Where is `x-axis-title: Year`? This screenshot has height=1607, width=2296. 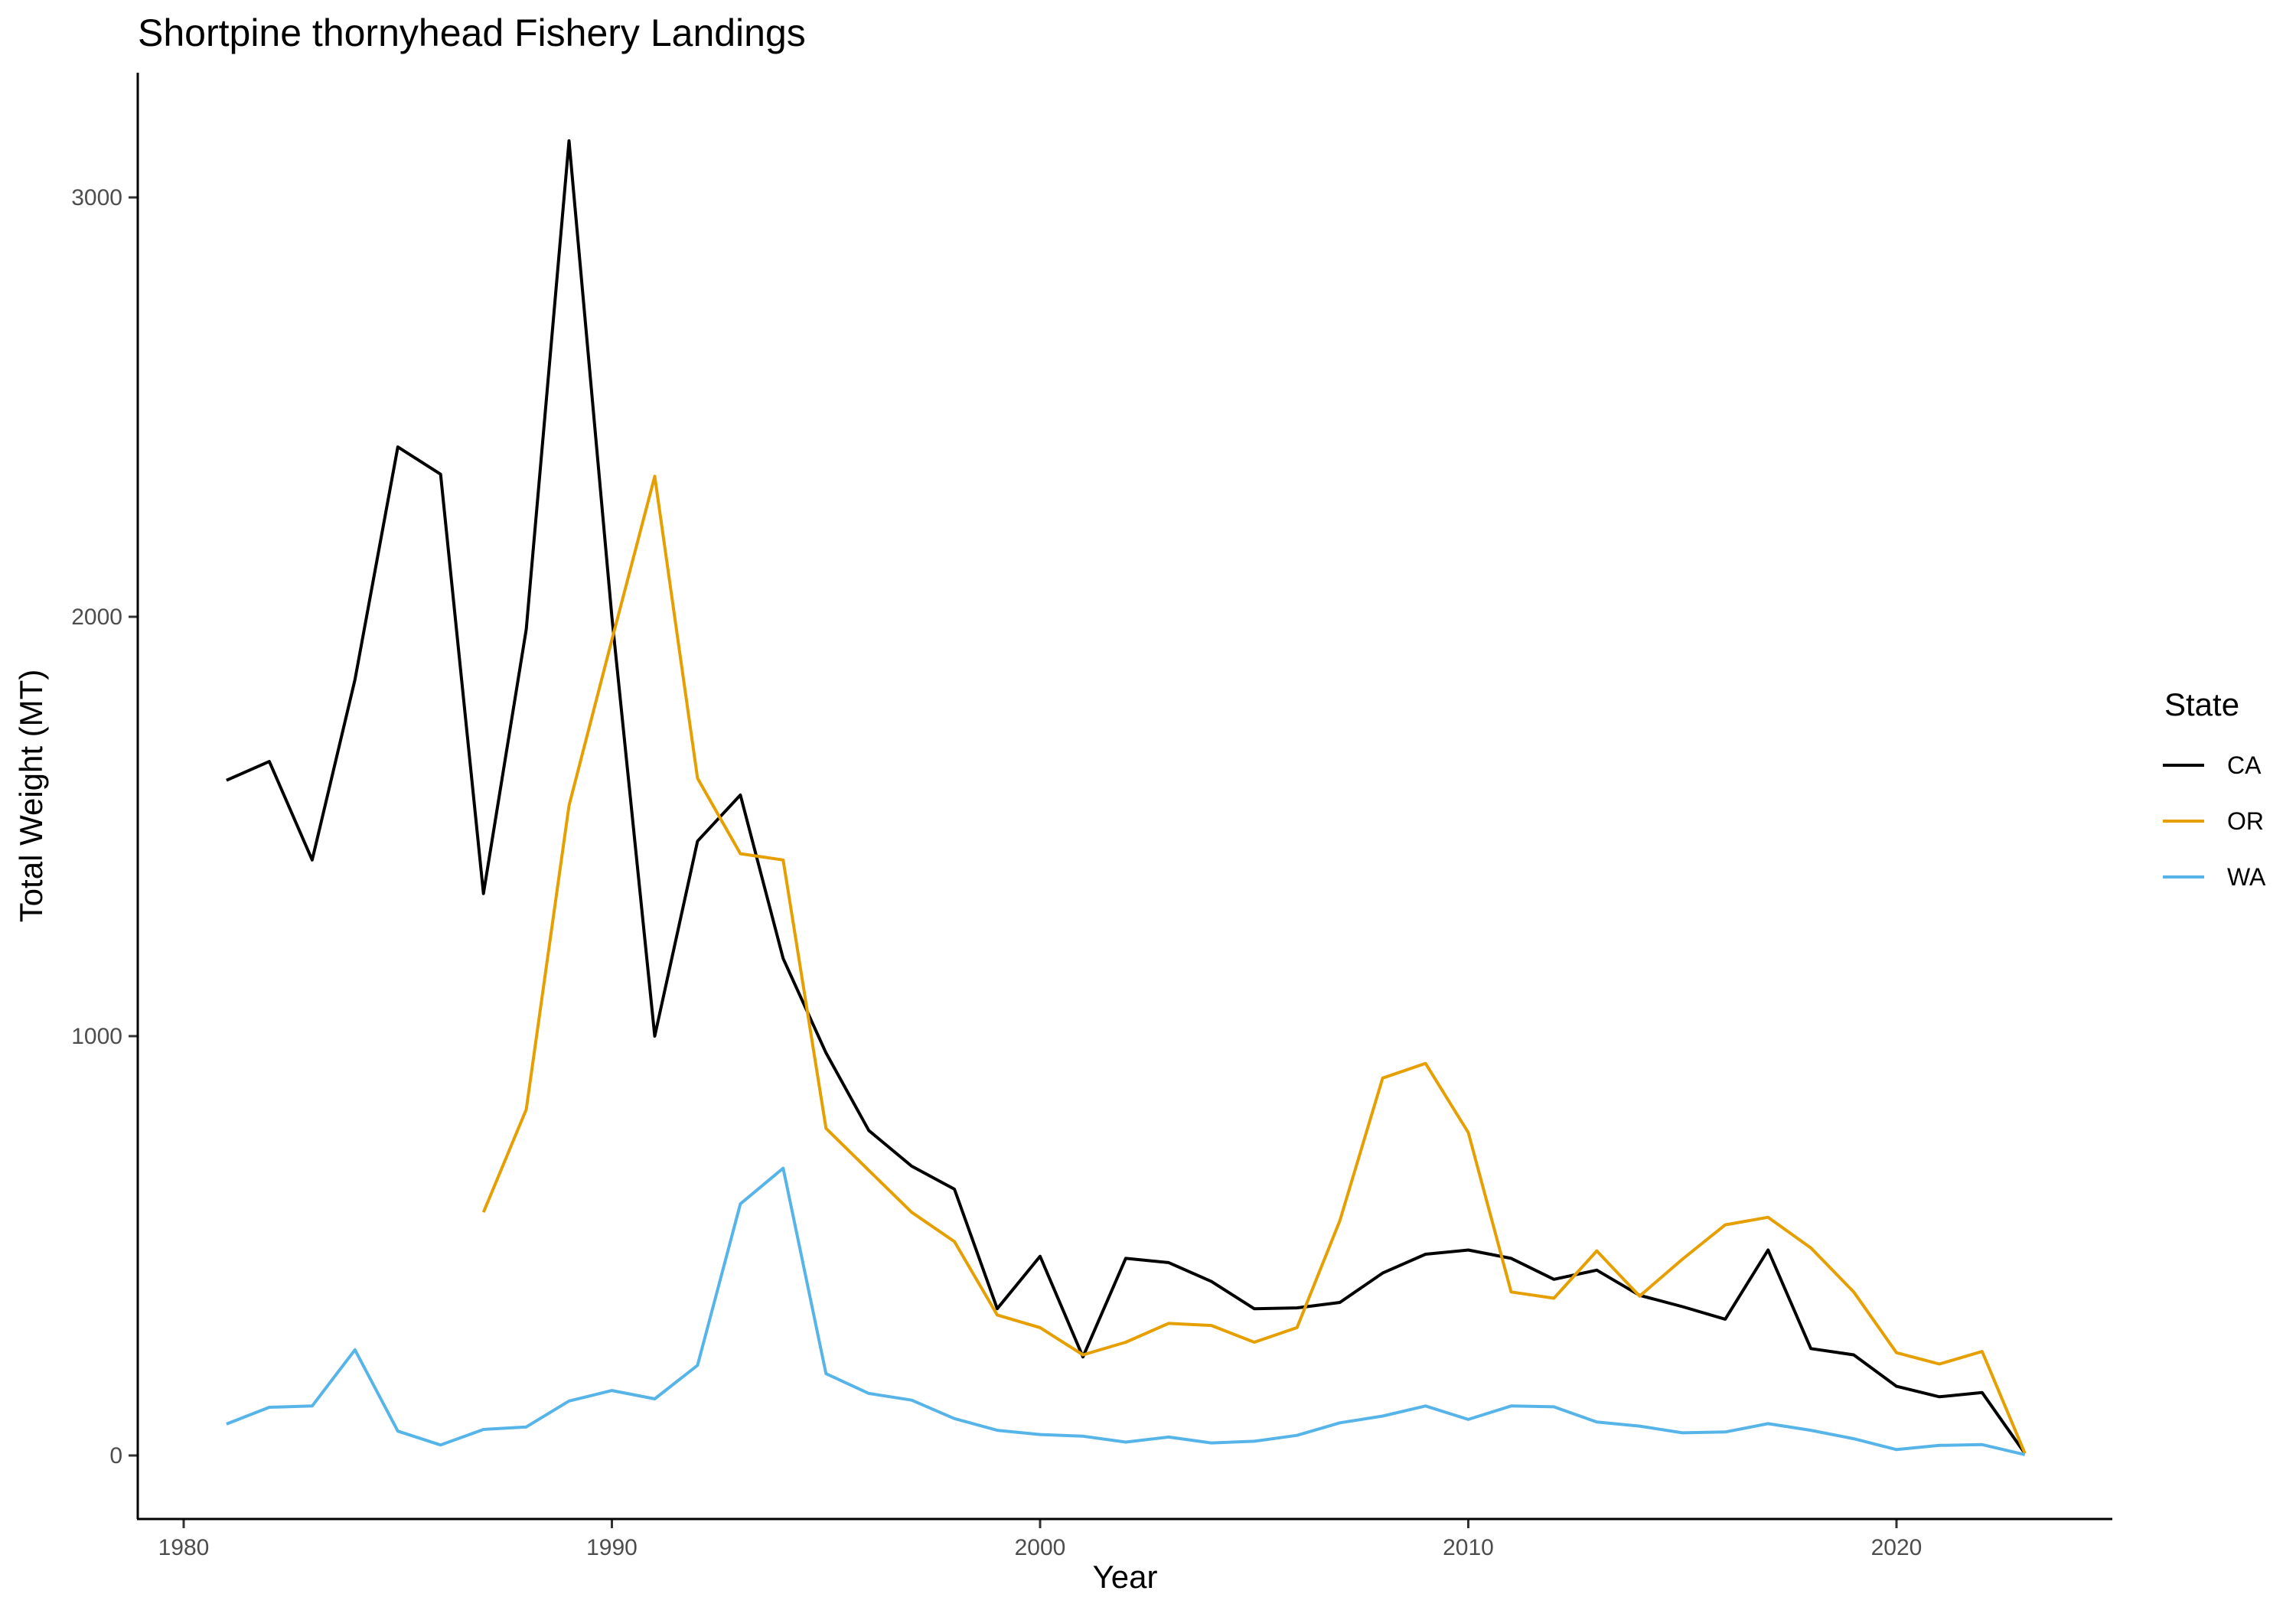 x-axis-title: Year is located at coordinates (1125, 1577).